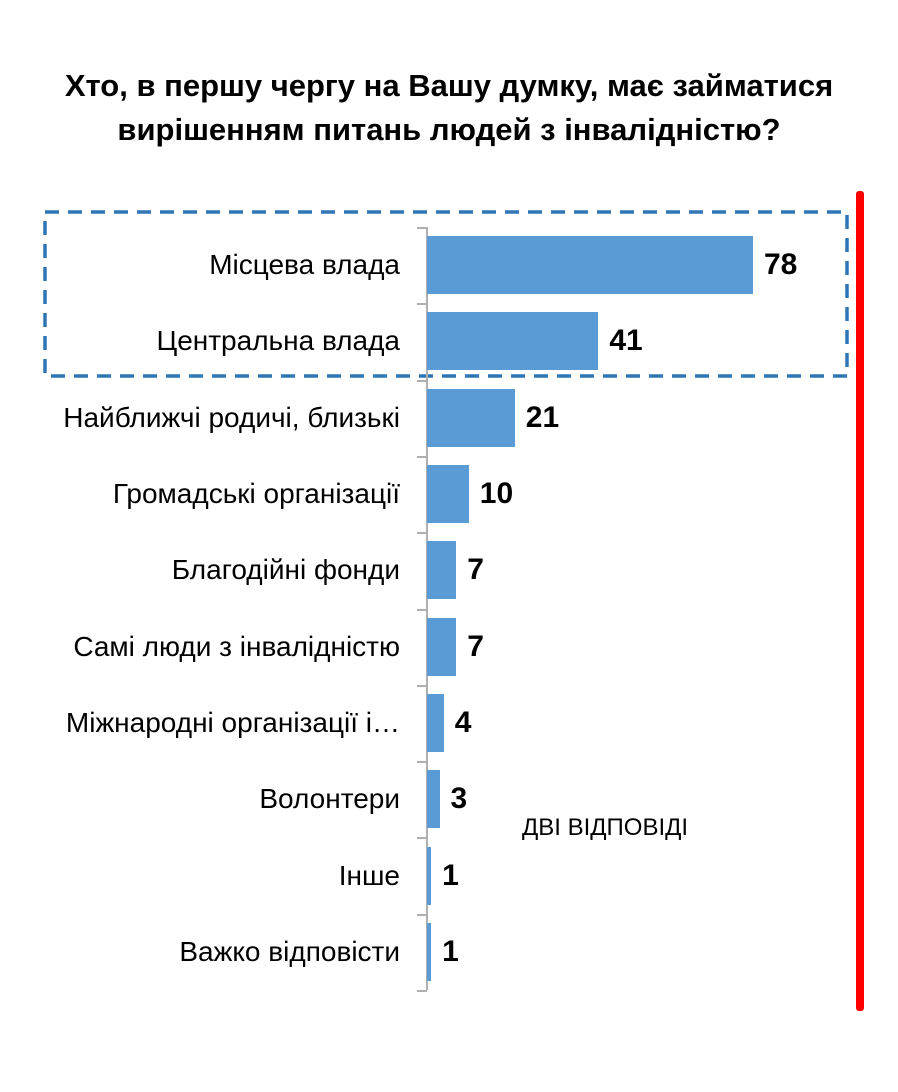 The height and width of the screenshot is (1092, 898). Describe the element at coordinates (231, 417) in the screenshot. I see `category-label: Найближчі родичі, близькі` at that location.